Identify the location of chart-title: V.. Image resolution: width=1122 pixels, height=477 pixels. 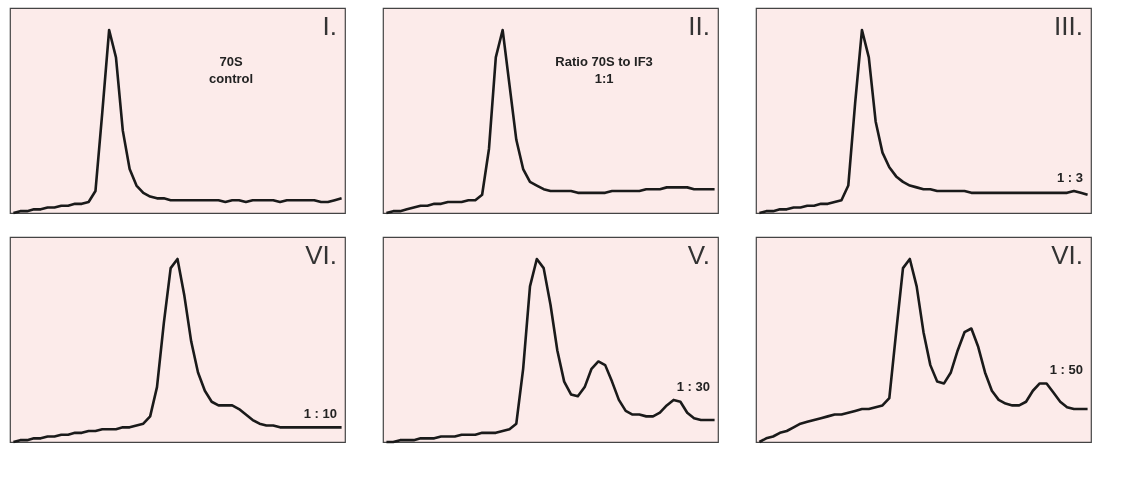
(698, 255).